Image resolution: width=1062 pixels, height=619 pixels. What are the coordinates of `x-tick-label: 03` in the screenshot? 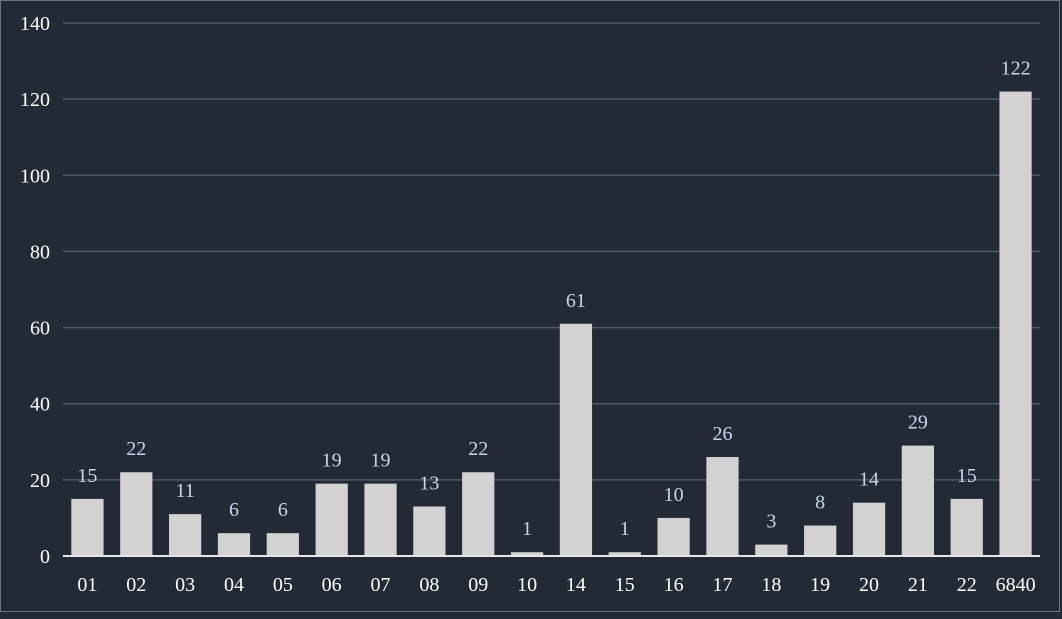 It's located at (185, 585).